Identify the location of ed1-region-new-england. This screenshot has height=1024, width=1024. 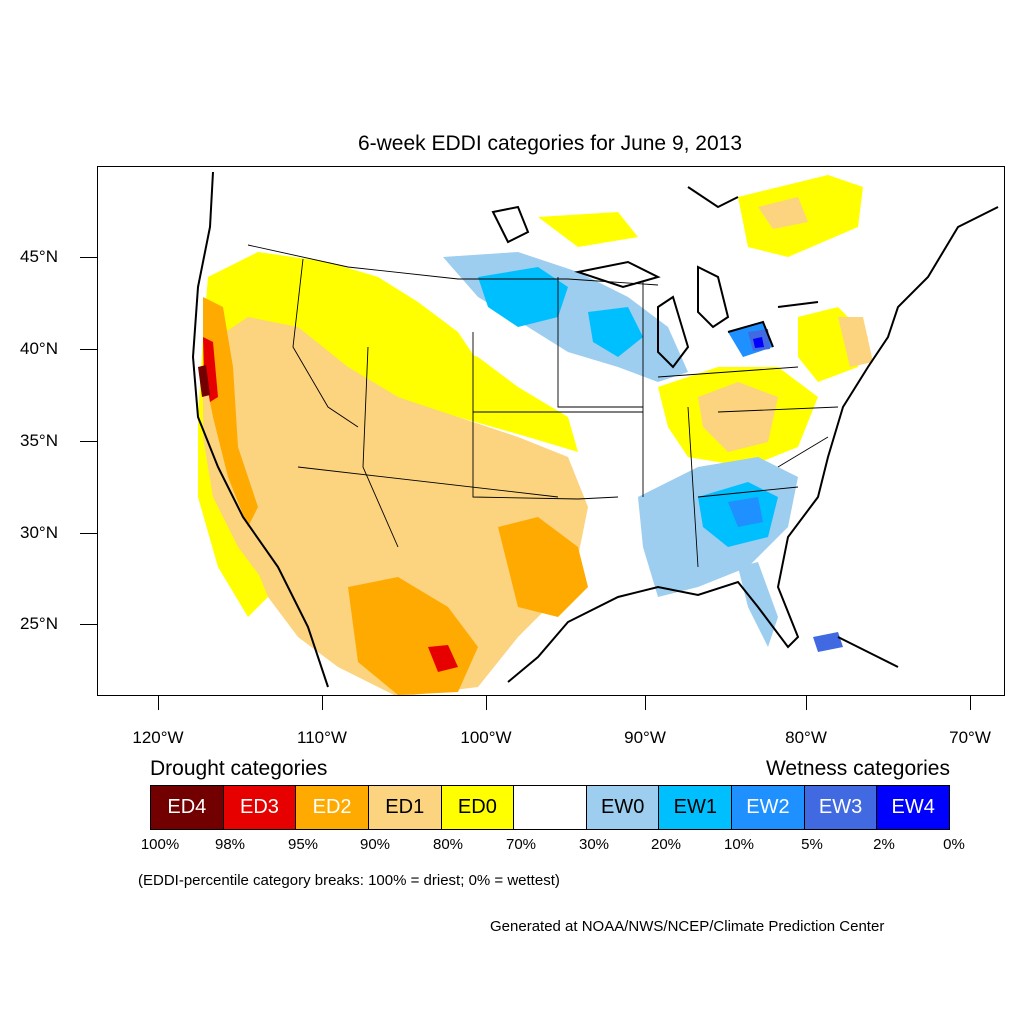
(855, 342).